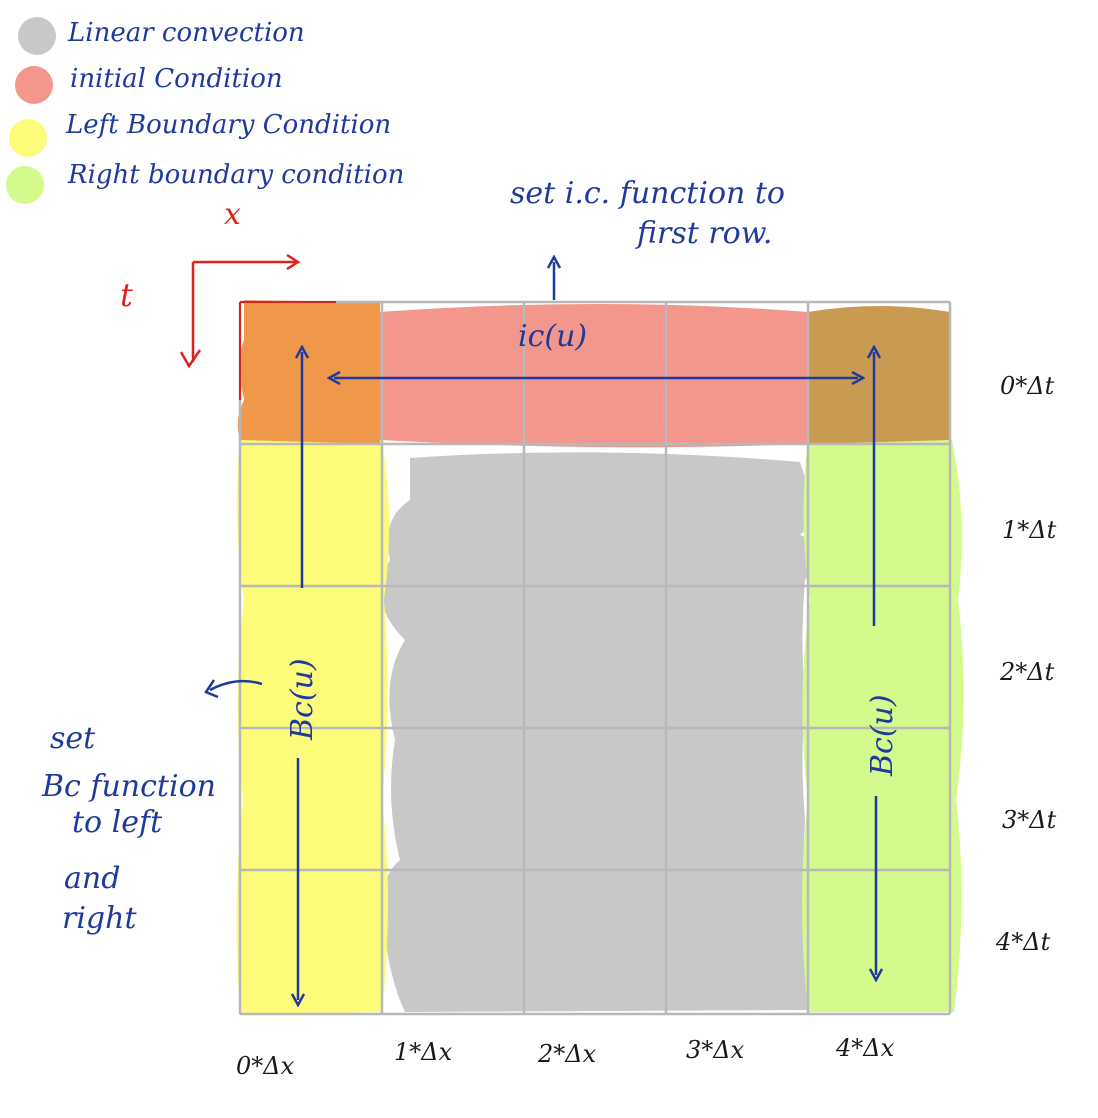 The height and width of the screenshot is (1118, 1098). Describe the element at coordinates (265, 1066) in the screenshot. I see `x-tick-label: 0*Δx` at that location.